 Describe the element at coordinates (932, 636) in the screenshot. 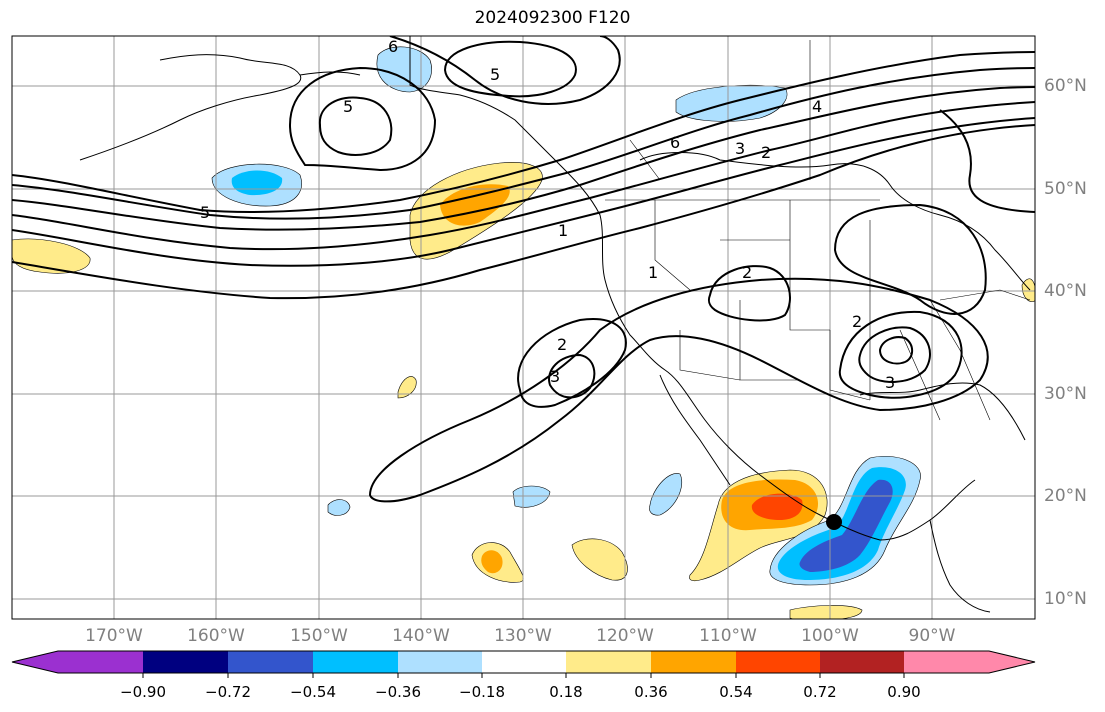

I see `lon-label: 90°W` at that location.